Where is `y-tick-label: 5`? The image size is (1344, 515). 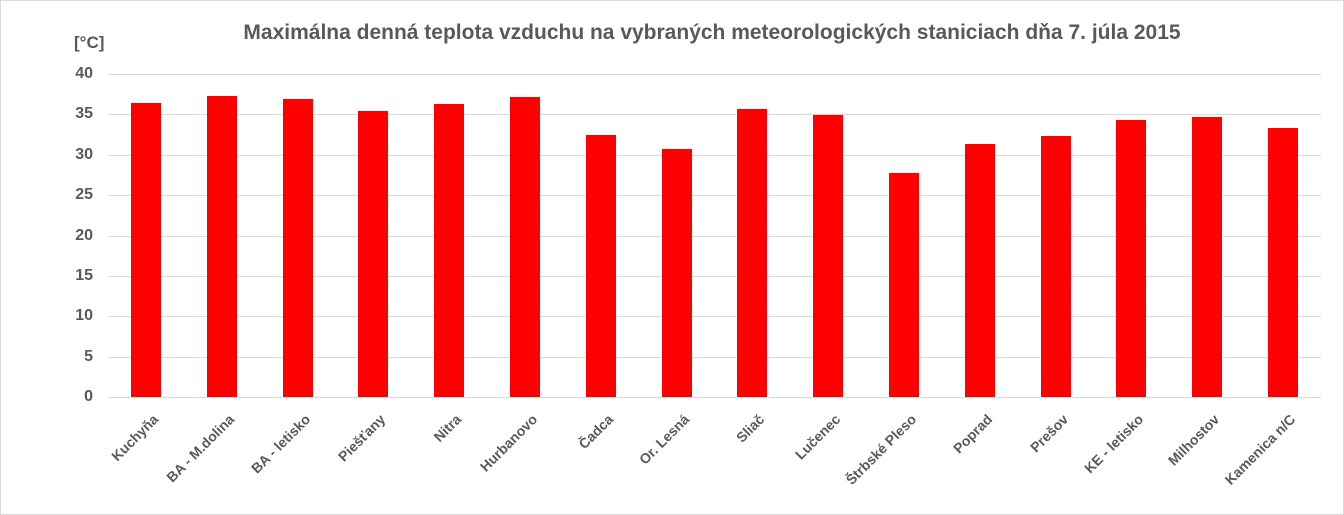
y-tick-label: 5 is located at coordinates (88, 356).